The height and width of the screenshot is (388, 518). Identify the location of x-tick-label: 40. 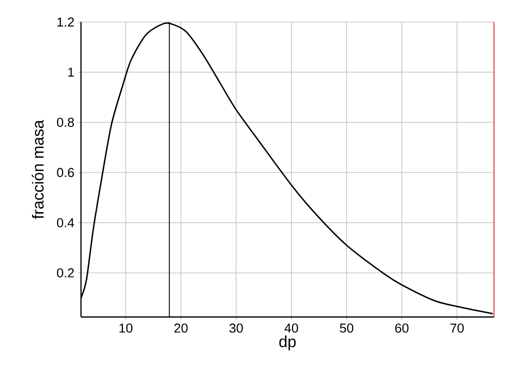
(291, 328).